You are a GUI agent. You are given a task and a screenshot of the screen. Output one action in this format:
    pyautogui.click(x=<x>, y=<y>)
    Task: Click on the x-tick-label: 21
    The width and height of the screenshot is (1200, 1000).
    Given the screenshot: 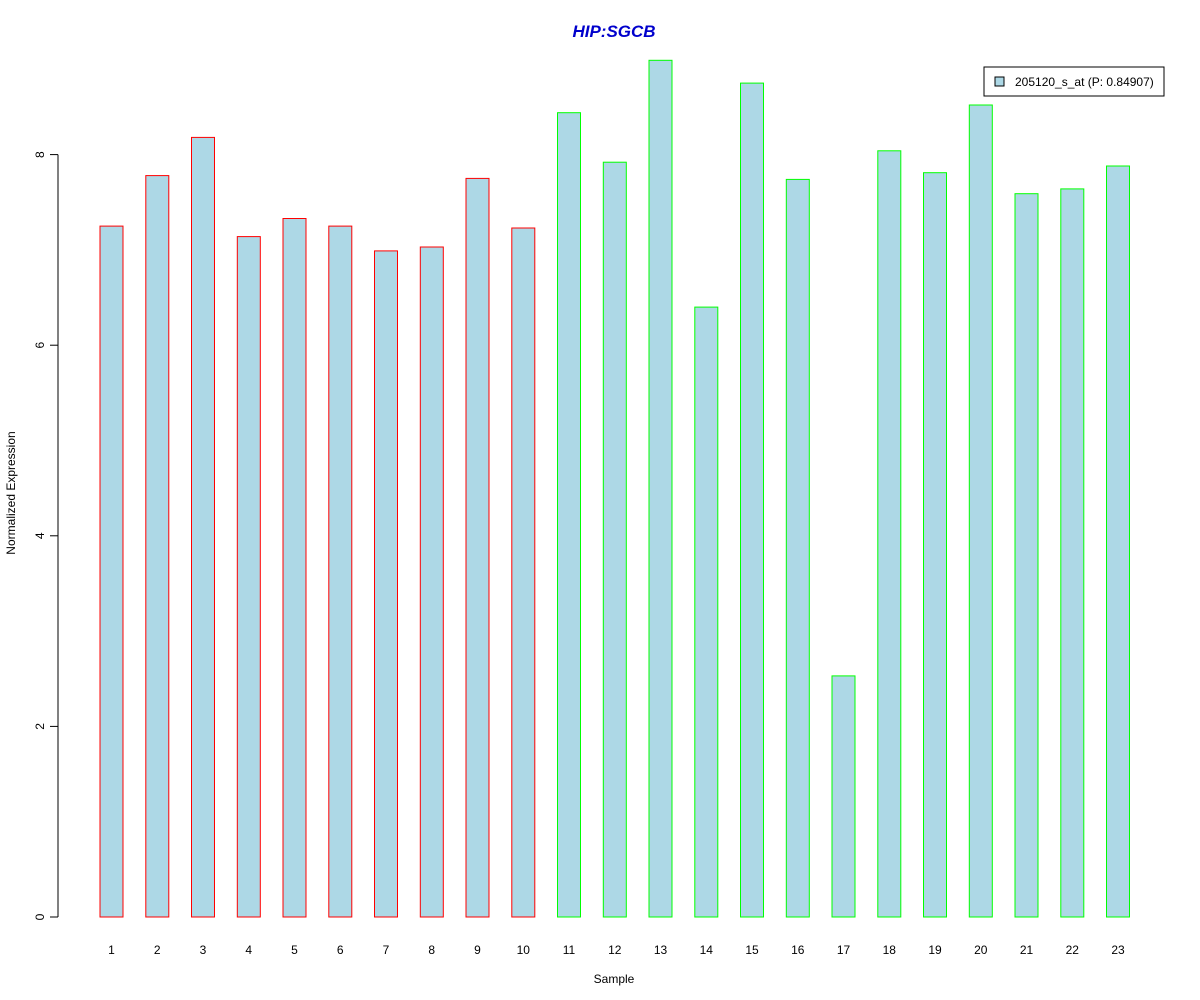 What is the action you would take?
    pyautogui.click(x=1027, y=950)
    